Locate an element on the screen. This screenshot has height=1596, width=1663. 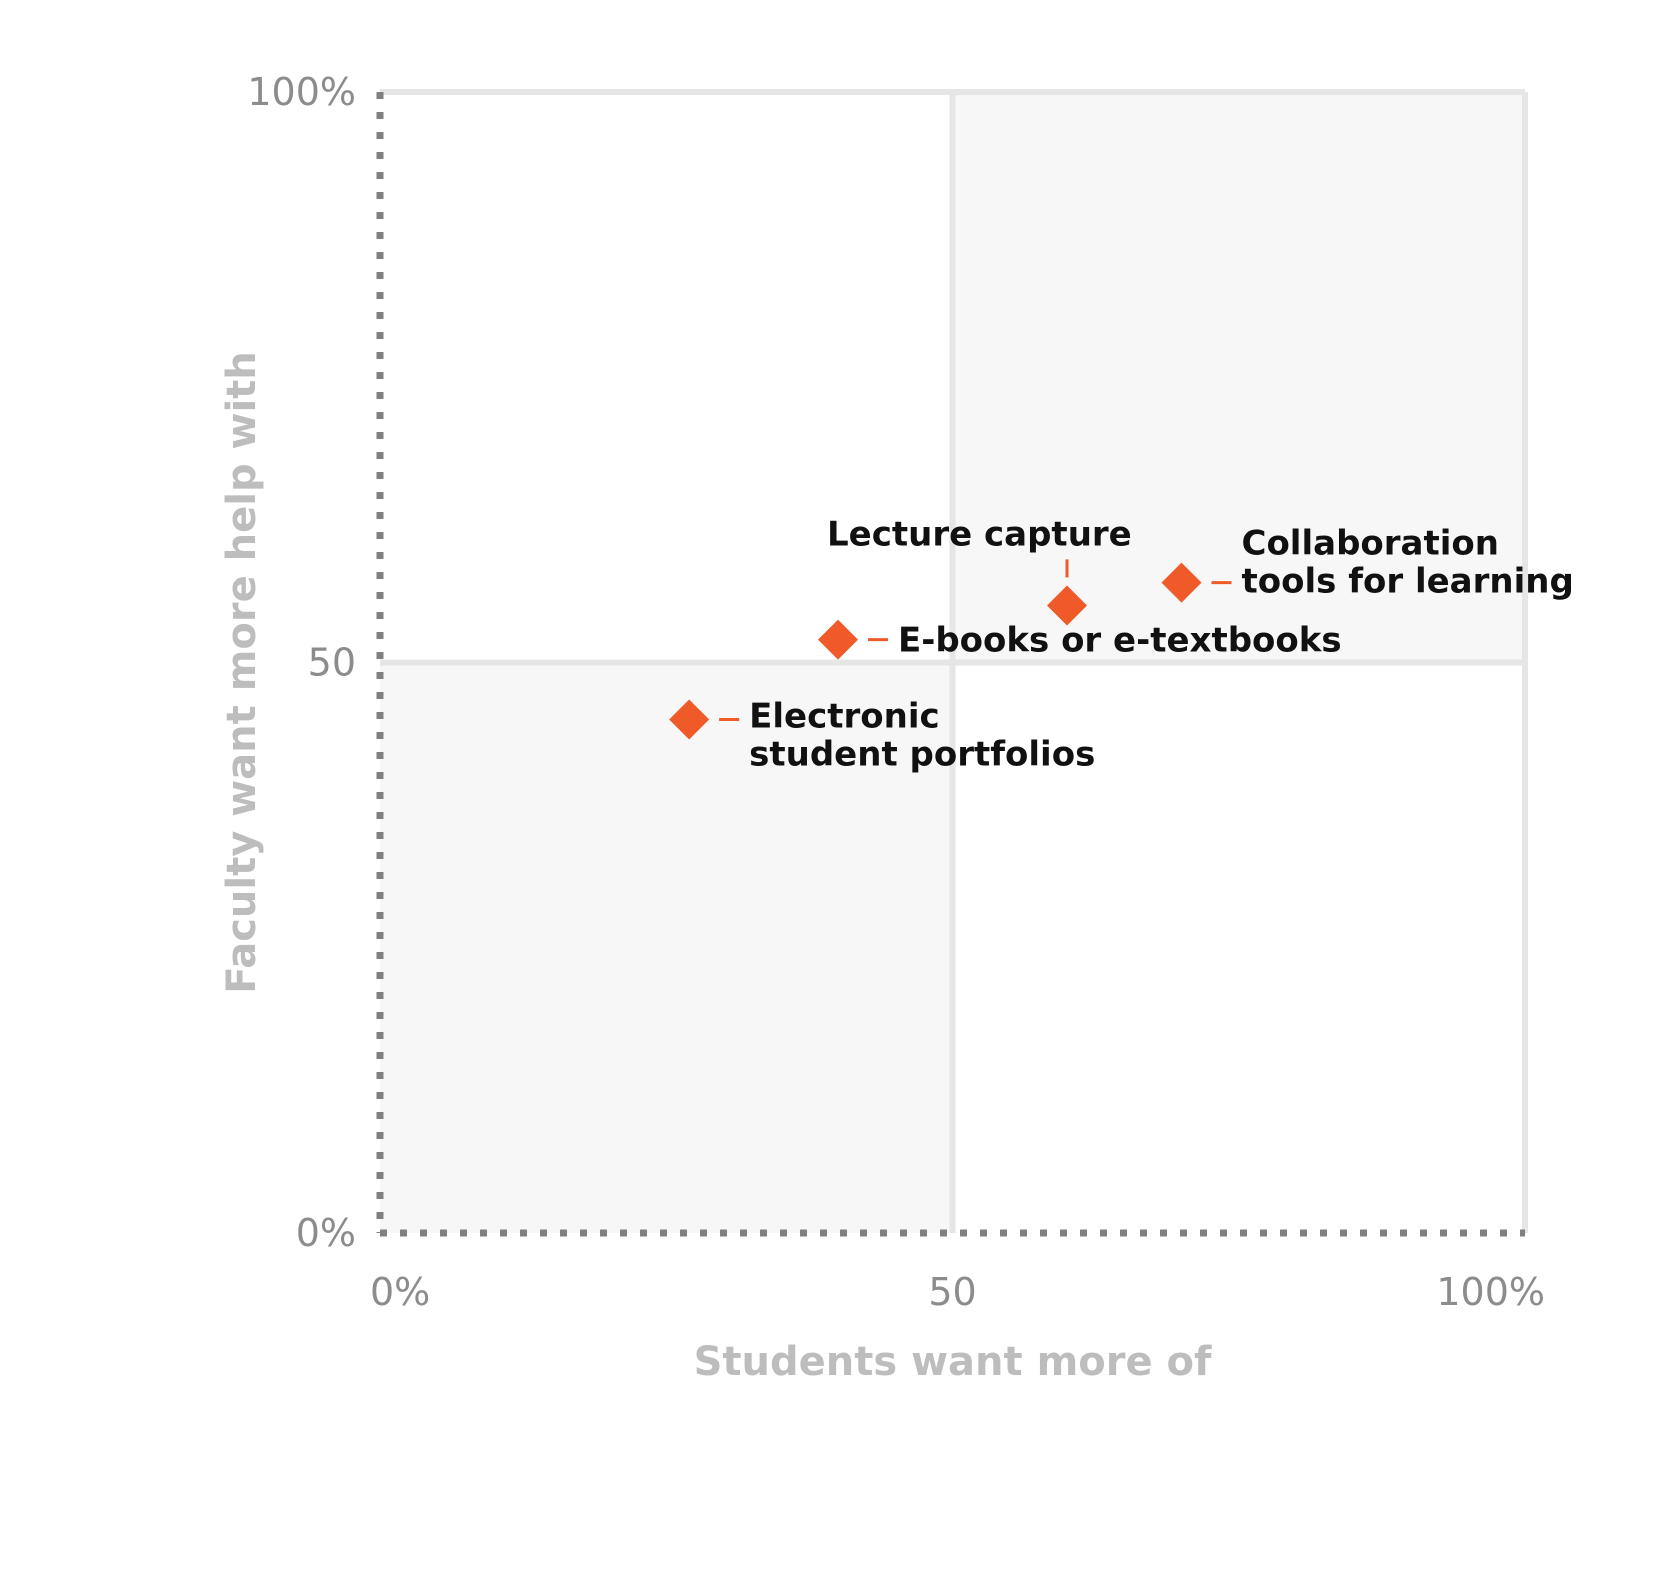
point-label: Collaboration tools for learning is located at coordinates (1408, 563).